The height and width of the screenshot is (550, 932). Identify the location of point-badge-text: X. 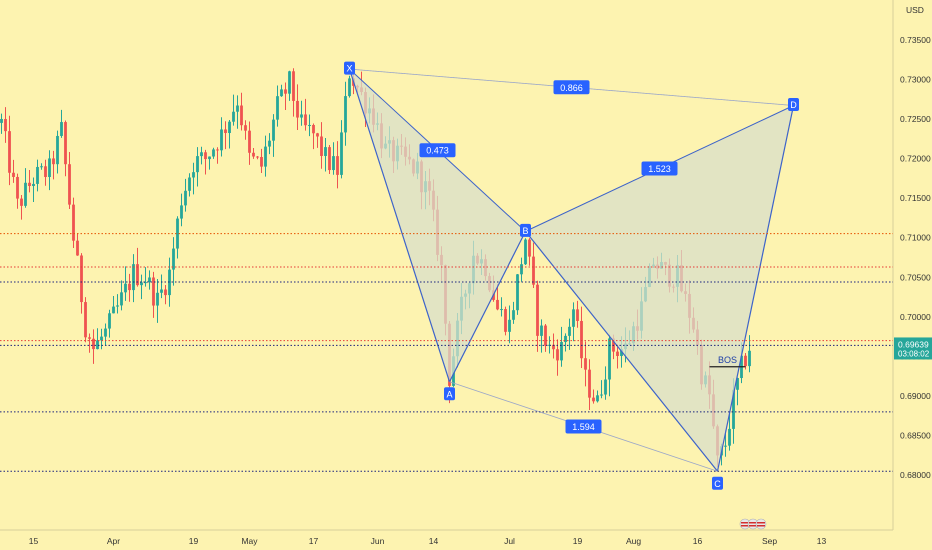
(349, 69).